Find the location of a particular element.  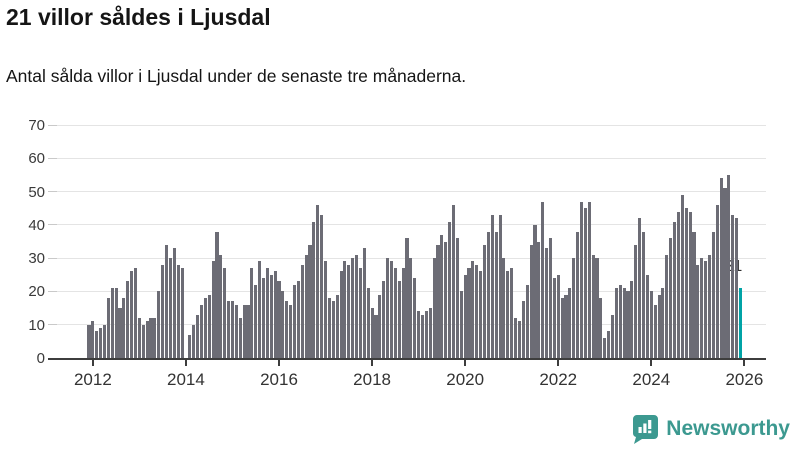

x-axis-label: 2020 is located at coordinates (465, 379).